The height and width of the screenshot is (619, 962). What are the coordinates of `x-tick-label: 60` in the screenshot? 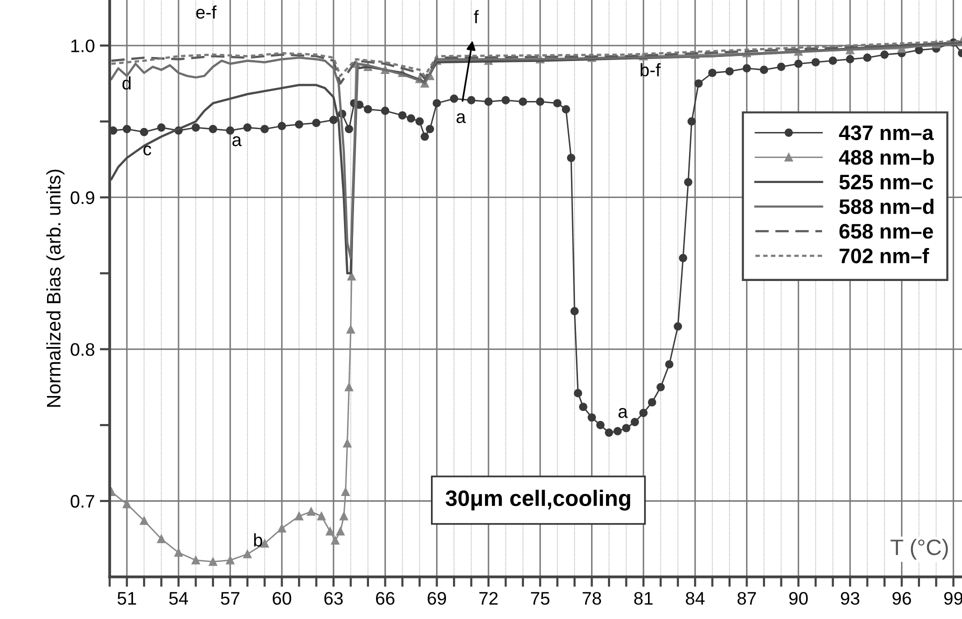 It's located at (282, 598).